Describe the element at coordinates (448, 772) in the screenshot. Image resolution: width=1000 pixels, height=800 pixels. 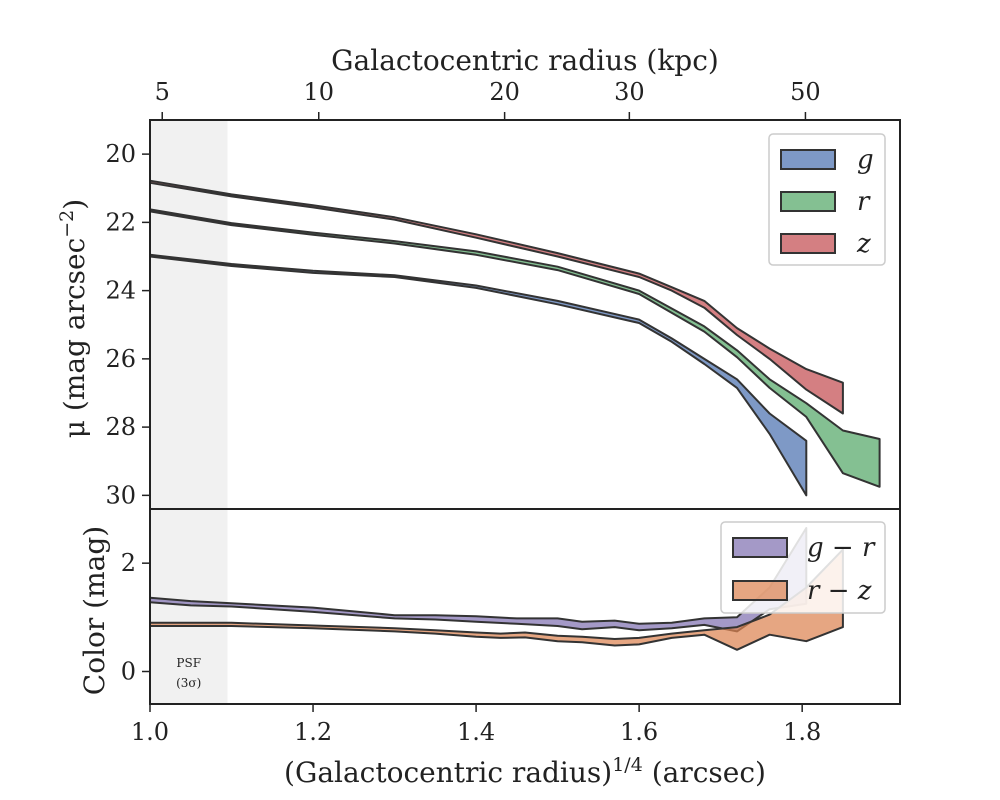
I see `bottom-x-axis-title-main: (Galactocentric radius)` at that location.